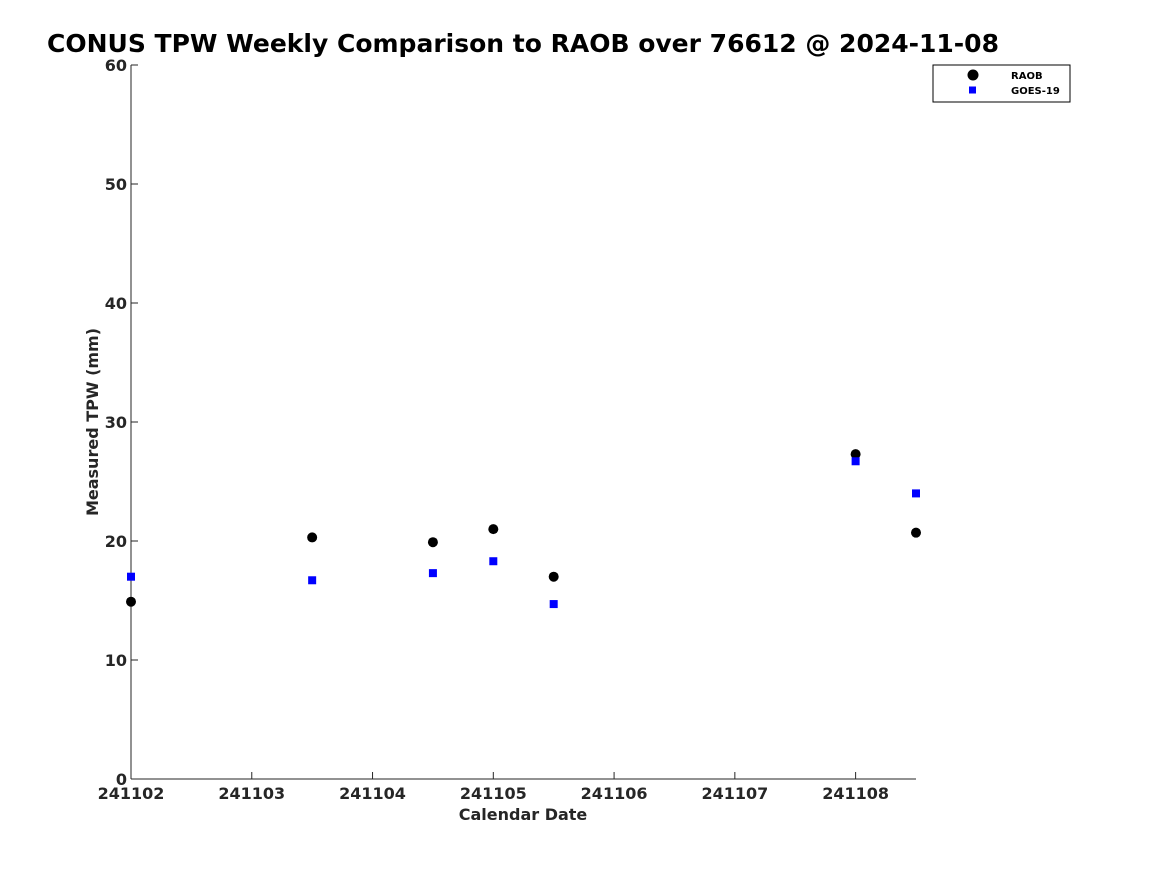  I want to click on x-tick-label: 241108, so click(855, 793).